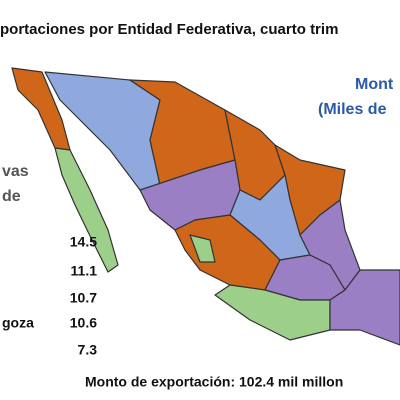 The image size is (400, 400). I want to click on rank-label: goza, so click(18, 323).